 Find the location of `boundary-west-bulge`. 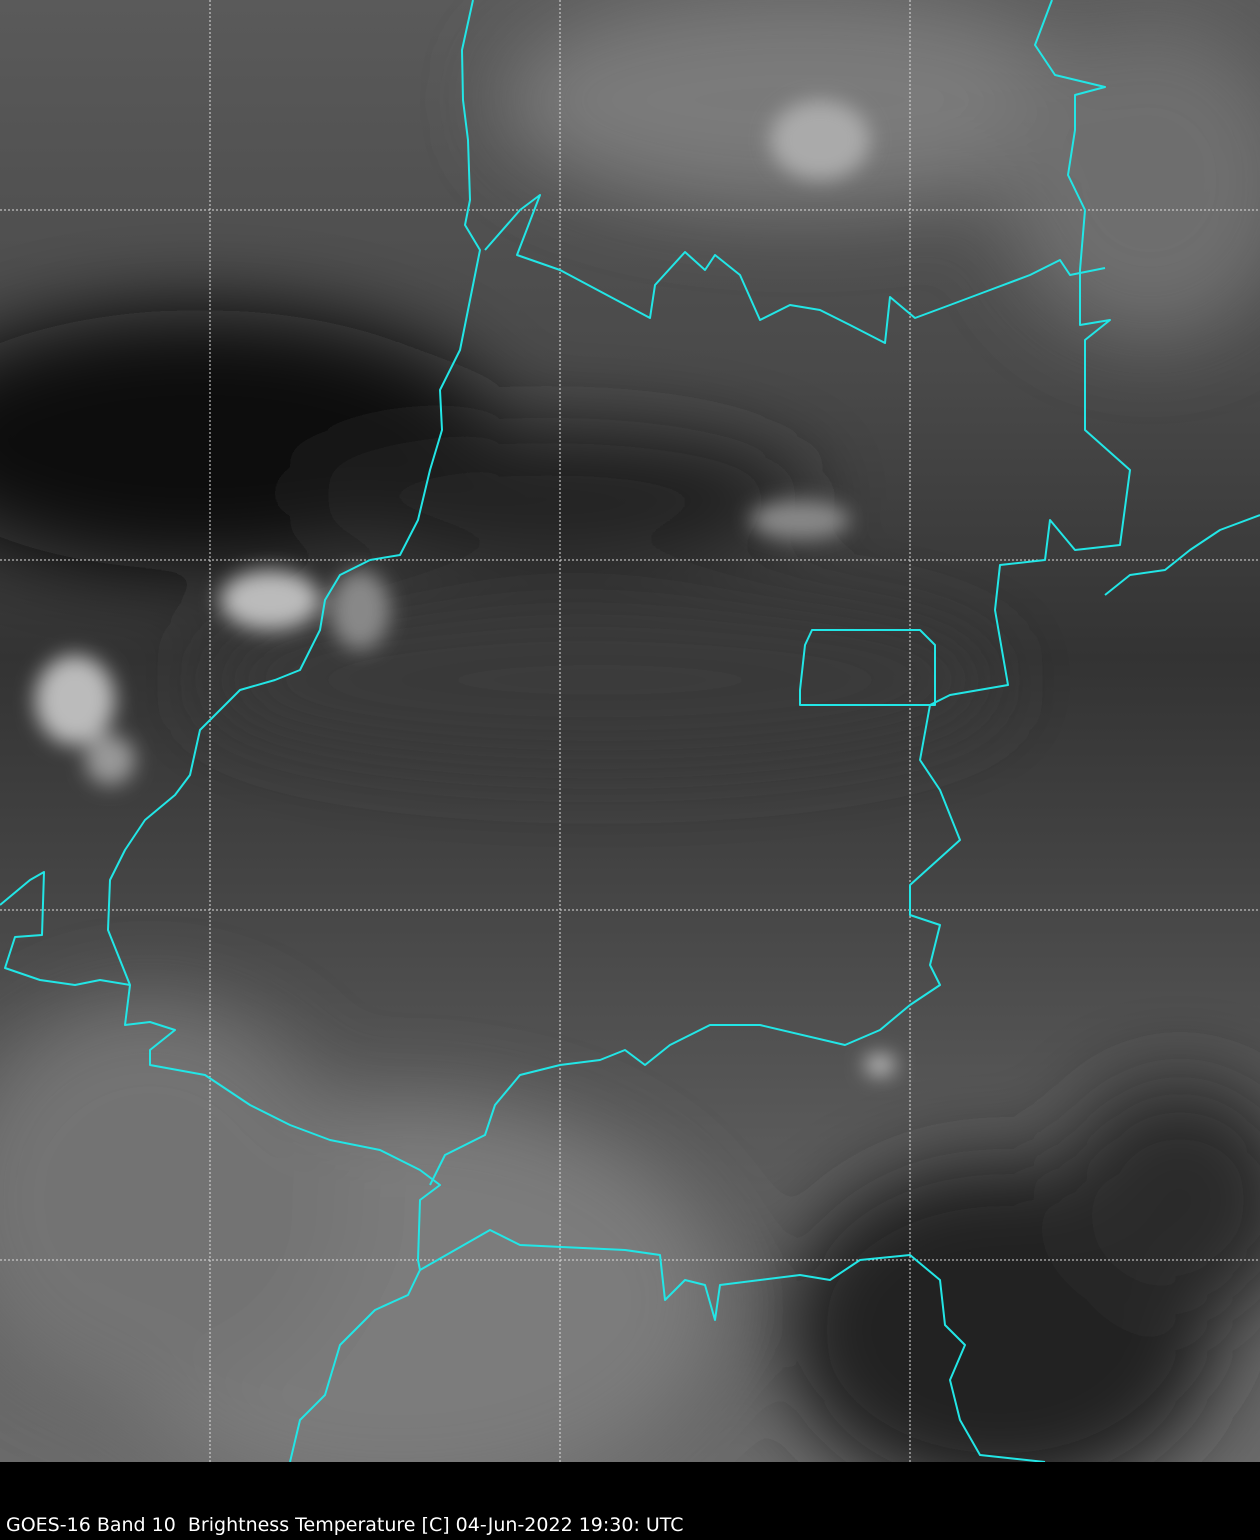

boundary-west-bulge is located at coordinates (65, 928).